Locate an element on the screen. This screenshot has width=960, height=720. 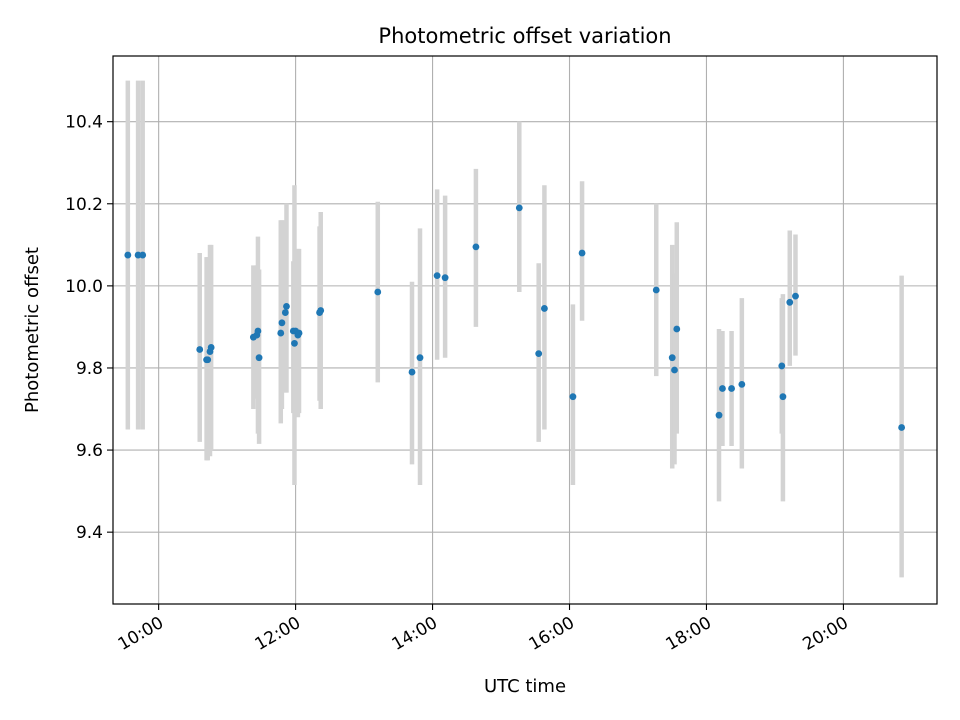
x-tick-label: 16:00 is located at coordinates (552, 634).